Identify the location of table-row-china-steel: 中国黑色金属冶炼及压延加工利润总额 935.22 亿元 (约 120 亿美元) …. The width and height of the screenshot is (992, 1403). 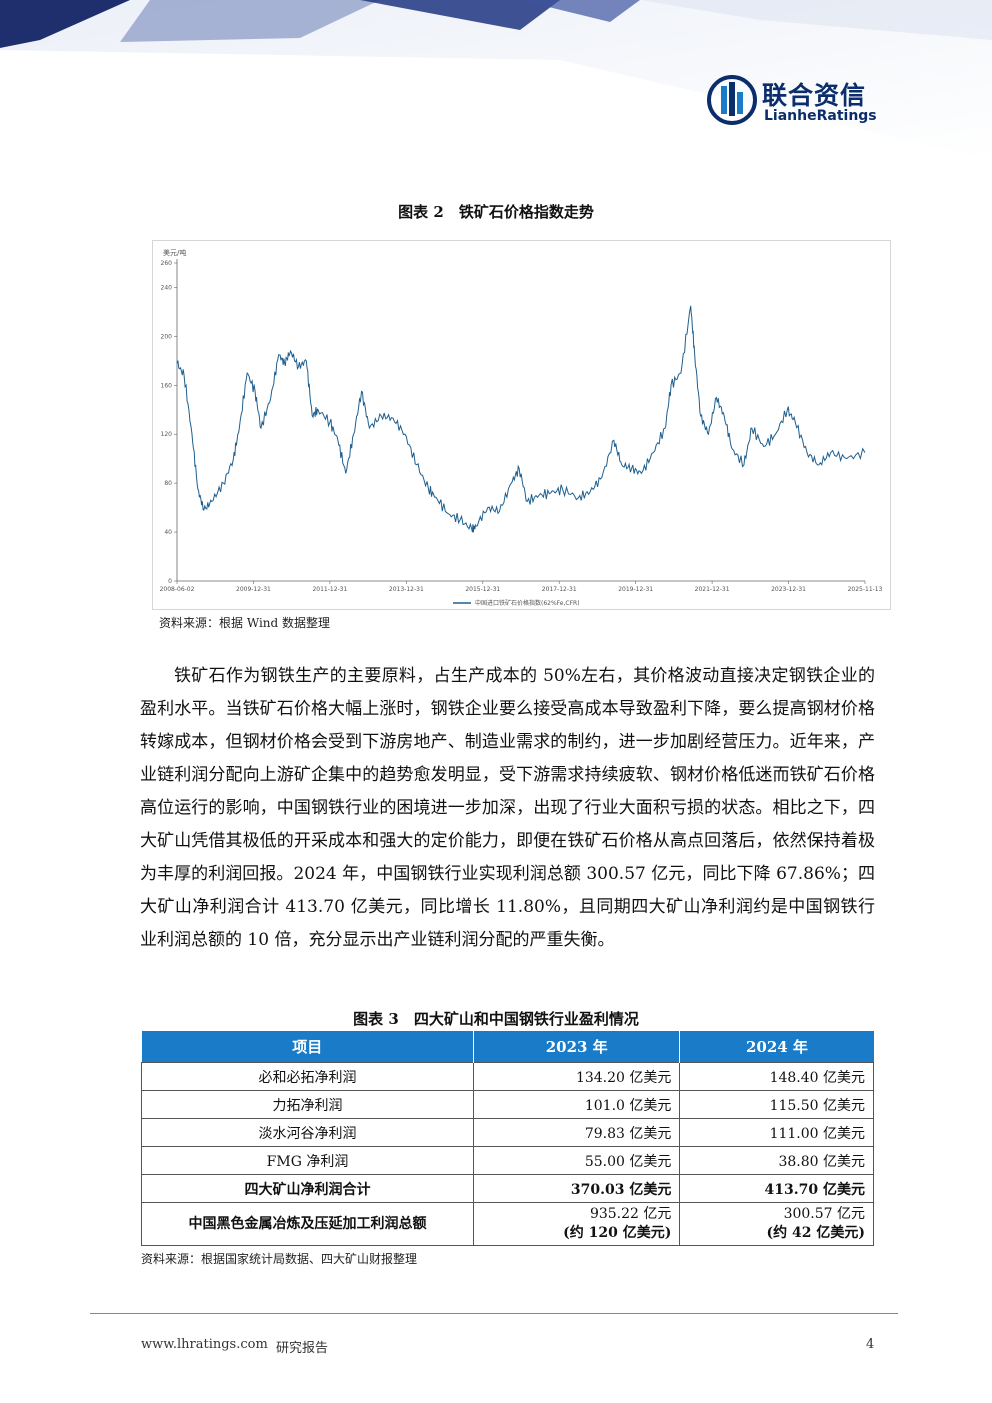
(507, 1224).